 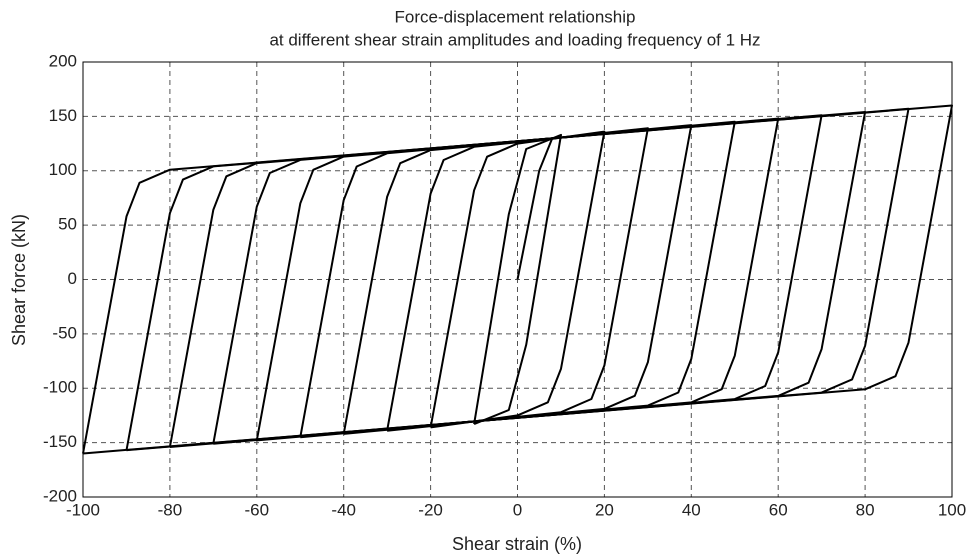 What do you see at coordinates (257, 509) in the screenshot?
I see `x-tick-label: -60` at bounding box center [257, 509].